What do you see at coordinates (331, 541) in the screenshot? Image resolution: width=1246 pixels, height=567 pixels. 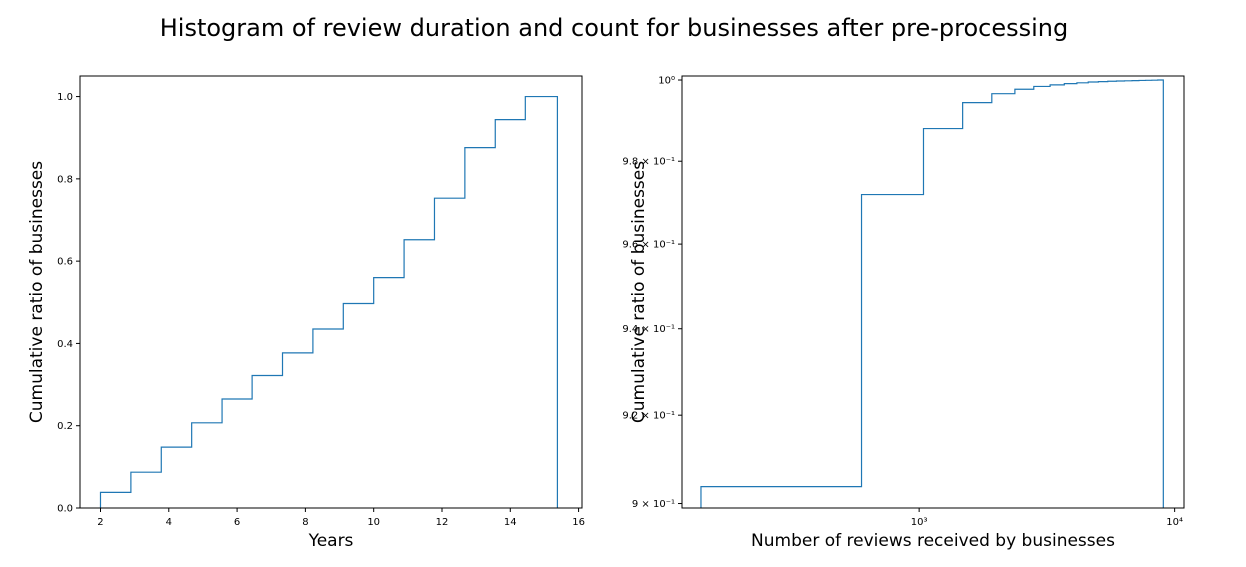 I see `x-axis-label: Years` at bounding box center [331, 541].